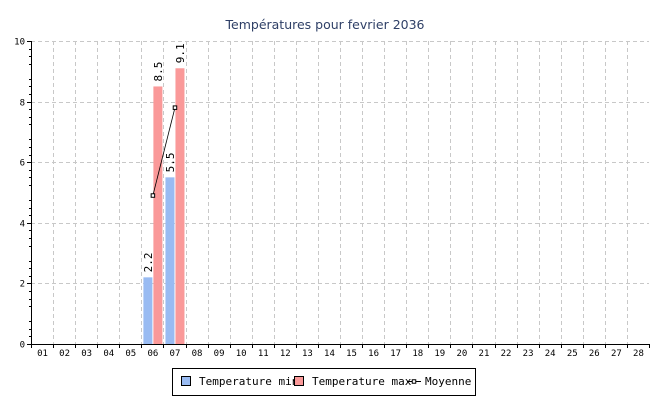  I want to click on y-tick-label: 8, so click(22, 104).